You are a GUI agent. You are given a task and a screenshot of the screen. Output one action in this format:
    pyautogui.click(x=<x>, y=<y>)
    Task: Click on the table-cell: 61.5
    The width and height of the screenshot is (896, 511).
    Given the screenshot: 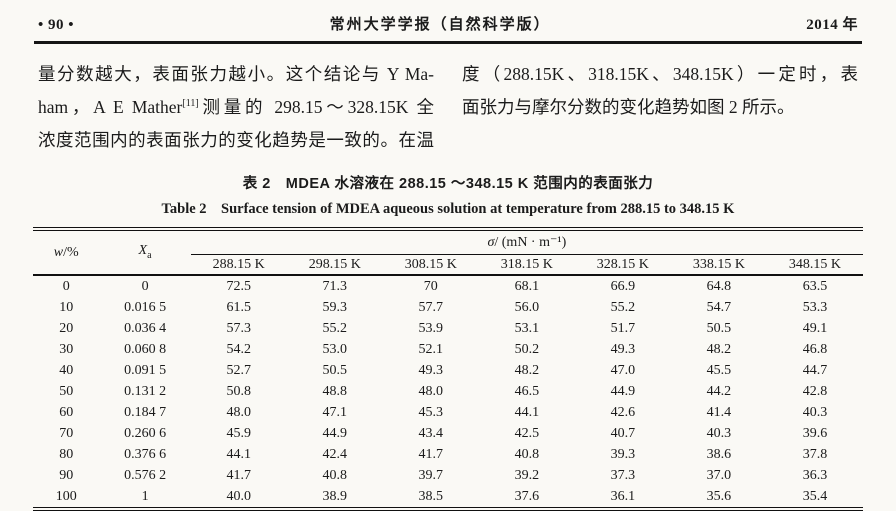 What is the action you would take?
    pyautogui.click(x=238, y=307)
    